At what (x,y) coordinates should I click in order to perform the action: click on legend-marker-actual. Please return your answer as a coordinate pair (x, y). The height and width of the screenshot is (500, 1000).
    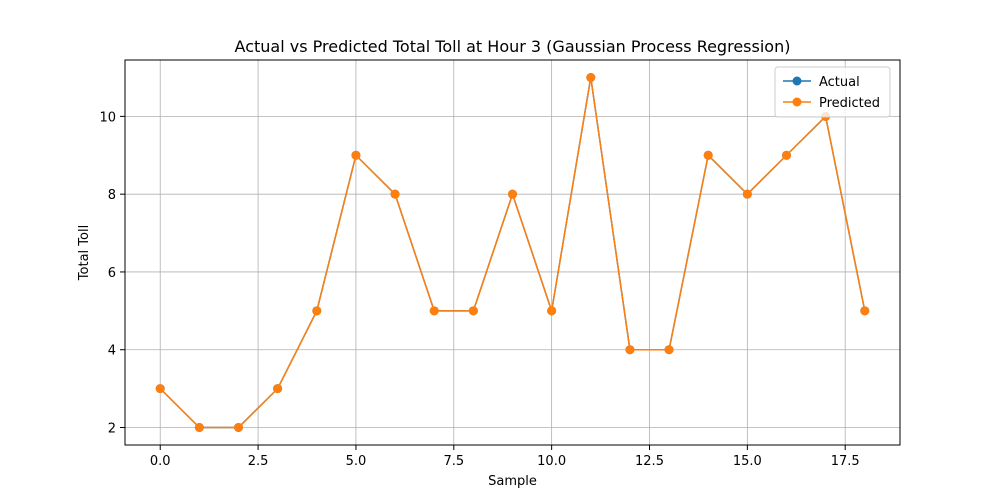
    Looking at the image, I should click on (797, 81).